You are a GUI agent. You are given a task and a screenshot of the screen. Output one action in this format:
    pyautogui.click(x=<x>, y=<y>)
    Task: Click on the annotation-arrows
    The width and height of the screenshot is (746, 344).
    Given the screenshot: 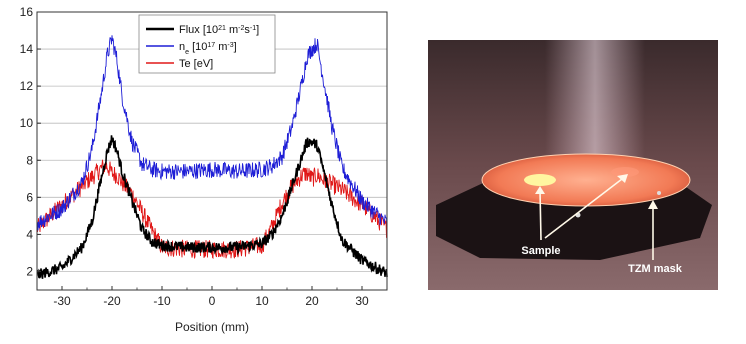 What is the action you would take?
    pyautogui.click(x=596, y=217)
    